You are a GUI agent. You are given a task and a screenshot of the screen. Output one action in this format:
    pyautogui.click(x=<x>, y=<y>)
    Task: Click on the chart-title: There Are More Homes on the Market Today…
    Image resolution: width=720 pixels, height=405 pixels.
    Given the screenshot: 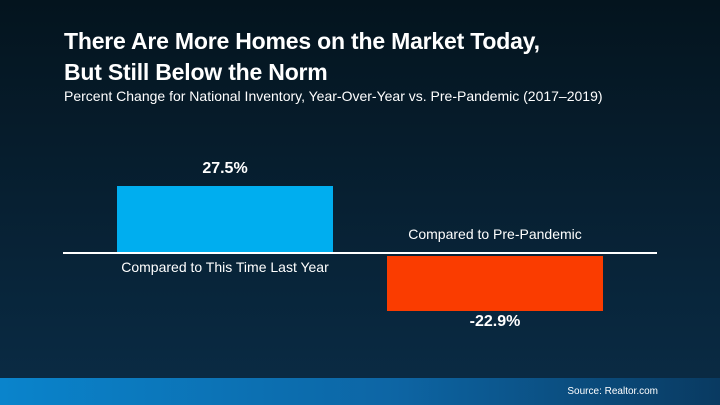 What is the action you would take?
    pyautogui.click(x=302, y=57)
    